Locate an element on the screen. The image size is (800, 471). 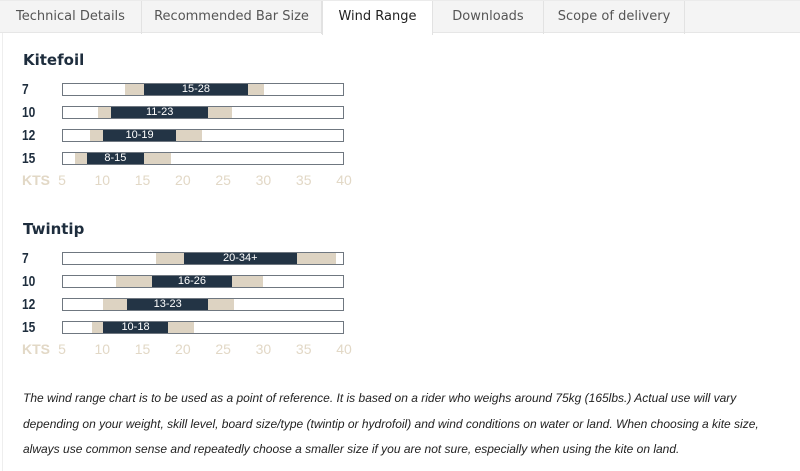
wind-range-bar: 15-28 is located at coordinates (203, 89).